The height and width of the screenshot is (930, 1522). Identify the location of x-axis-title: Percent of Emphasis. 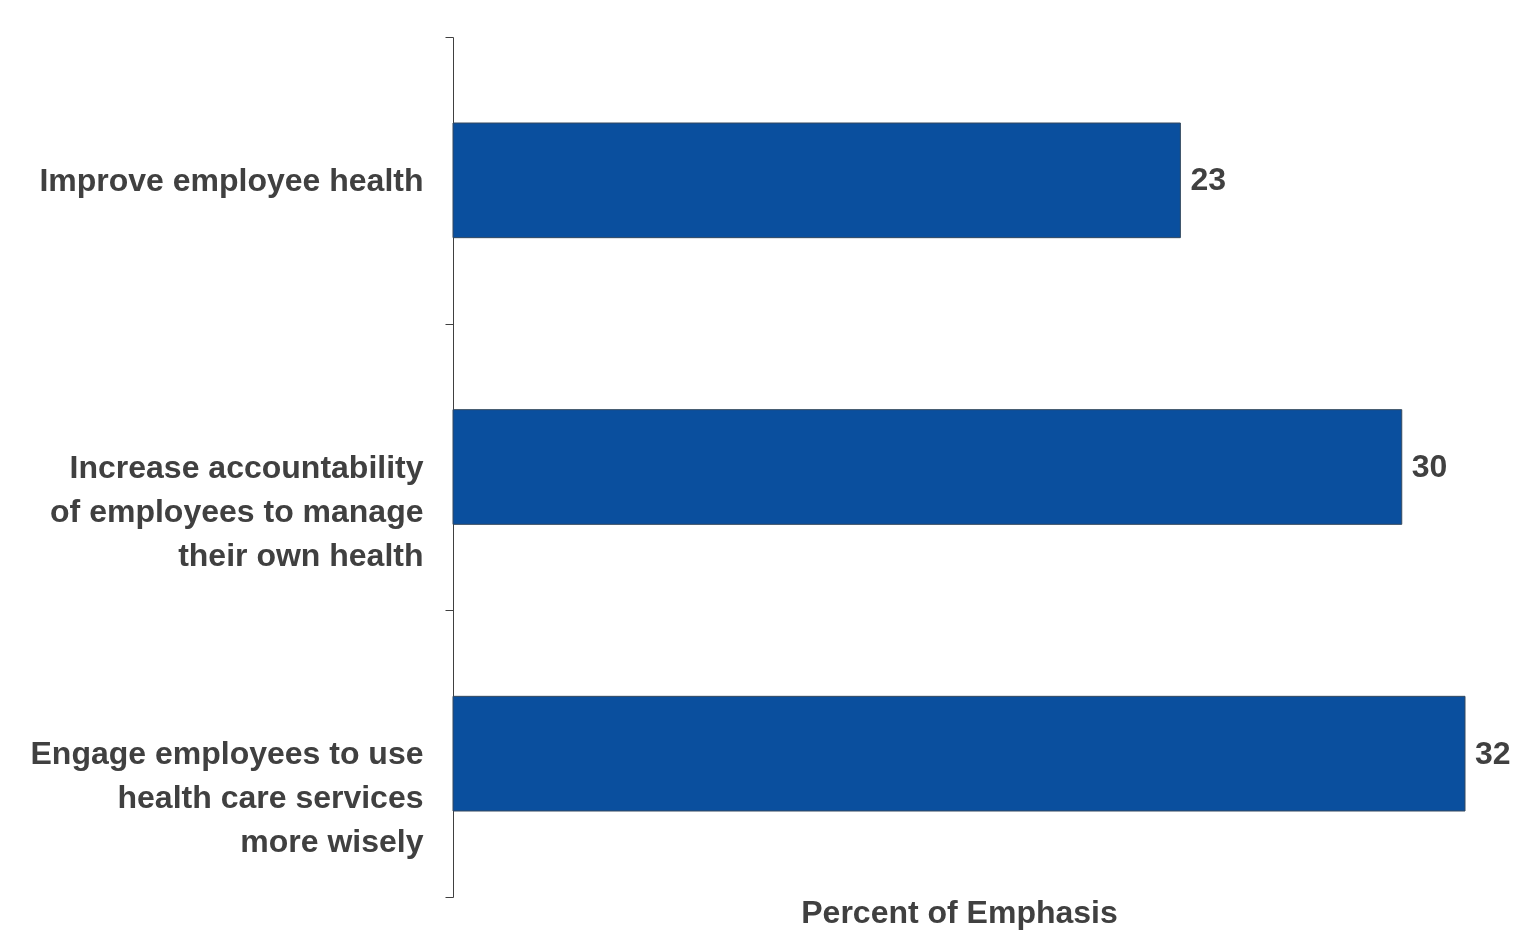
(959, 911).